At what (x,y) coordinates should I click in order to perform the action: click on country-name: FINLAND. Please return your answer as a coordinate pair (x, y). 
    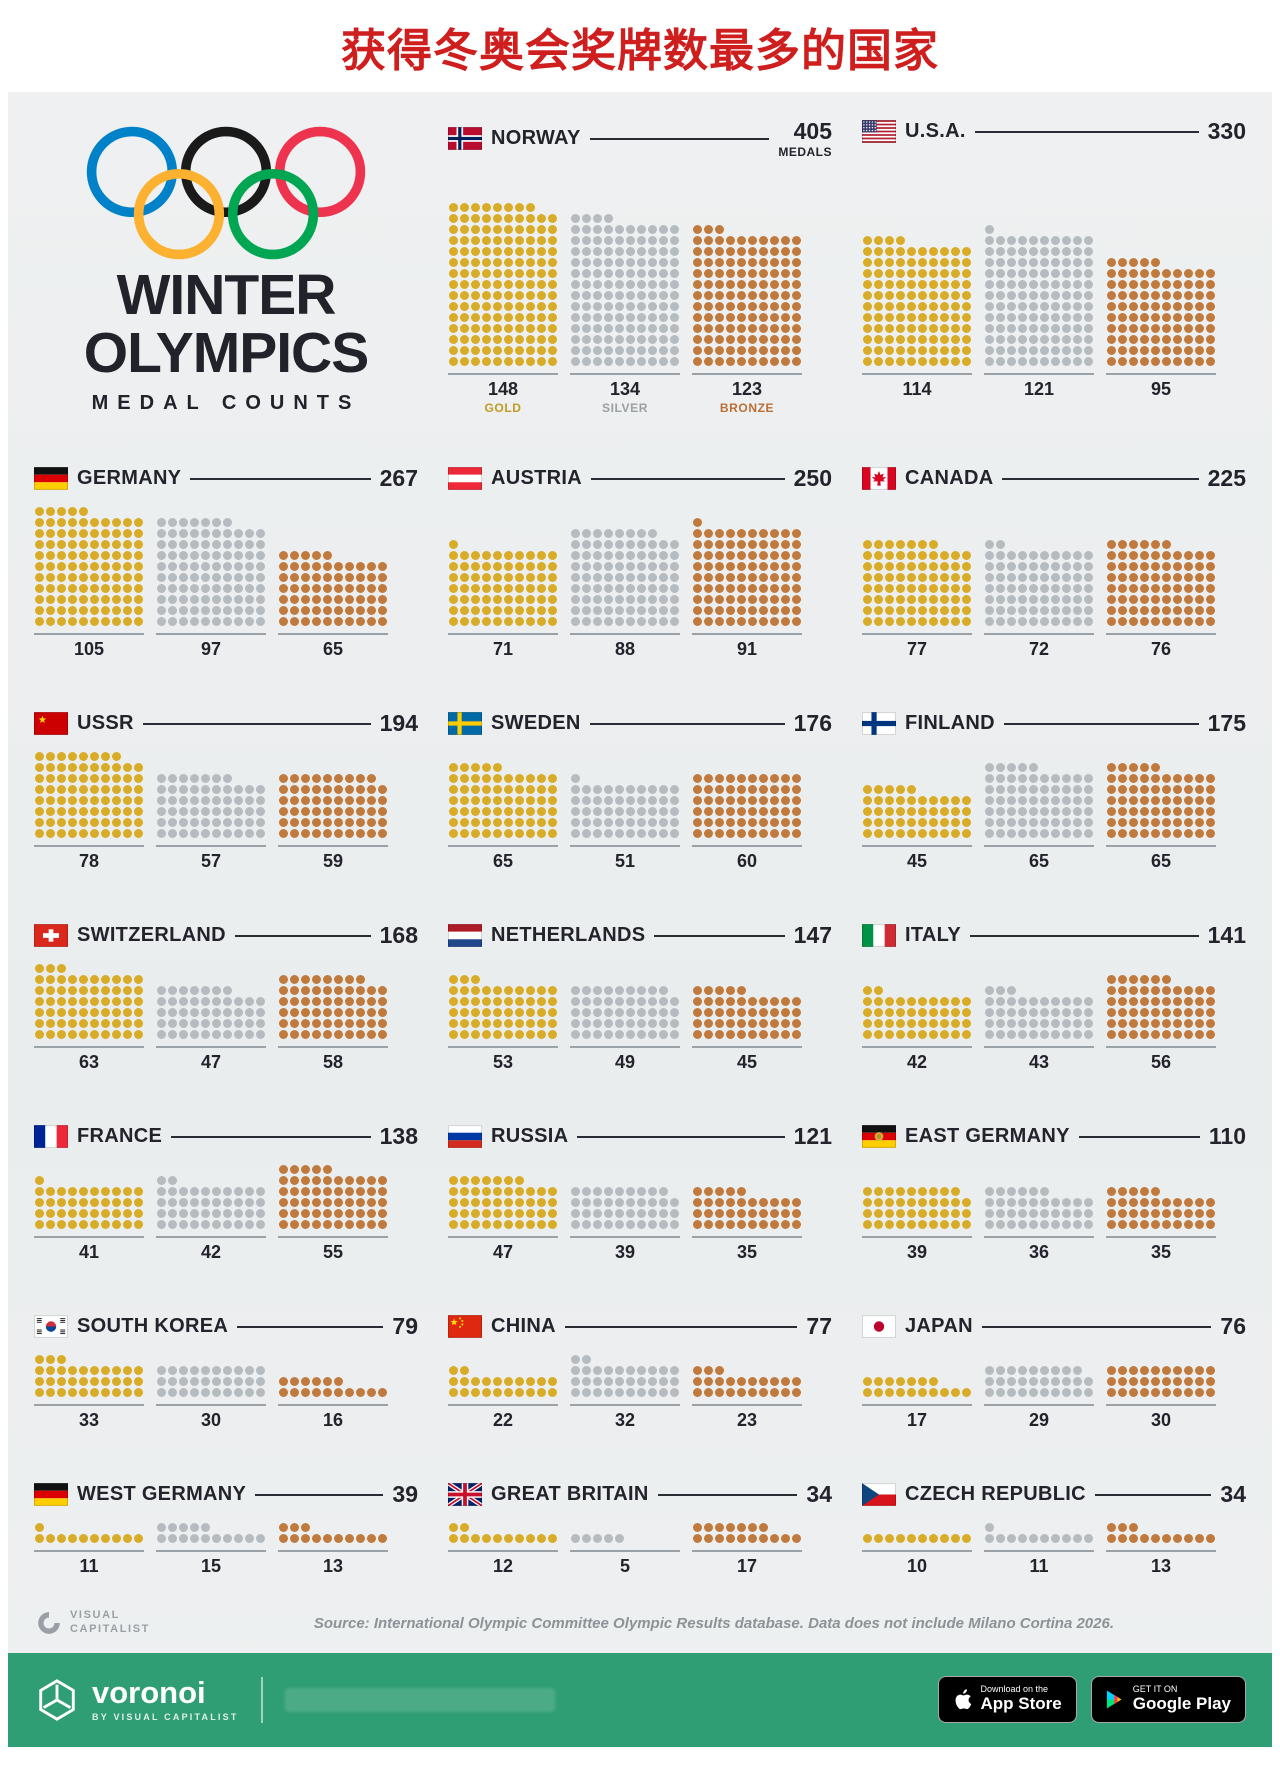
    Looking at the image, I should click on (950, 723).